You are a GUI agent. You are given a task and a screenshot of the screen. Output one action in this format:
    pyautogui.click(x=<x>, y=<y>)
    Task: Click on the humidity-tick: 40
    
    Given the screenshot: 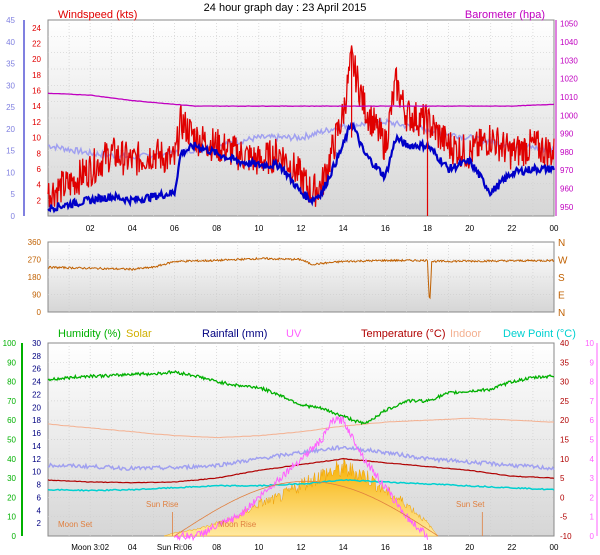 What is the action you would take?
    pyautogui.click(x=11, y=459)
    